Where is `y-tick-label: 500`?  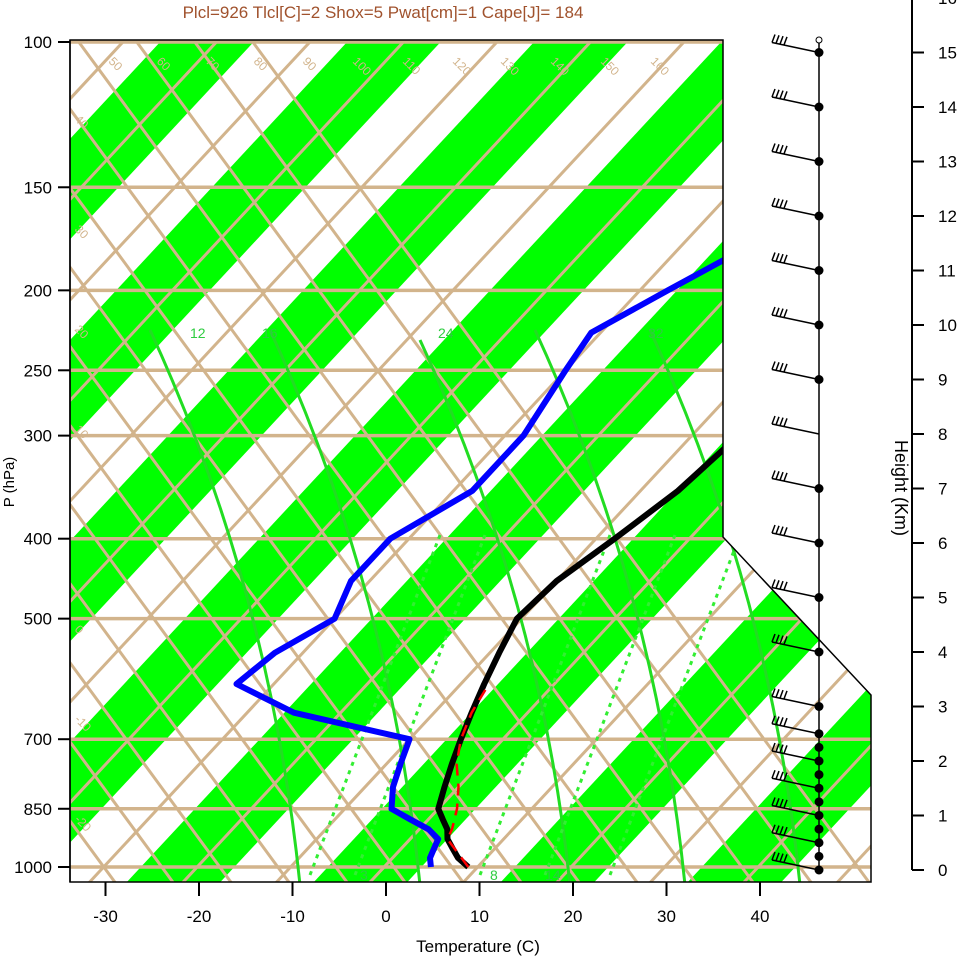 y-tick-label: 500 is located at coordinates (38, 619).